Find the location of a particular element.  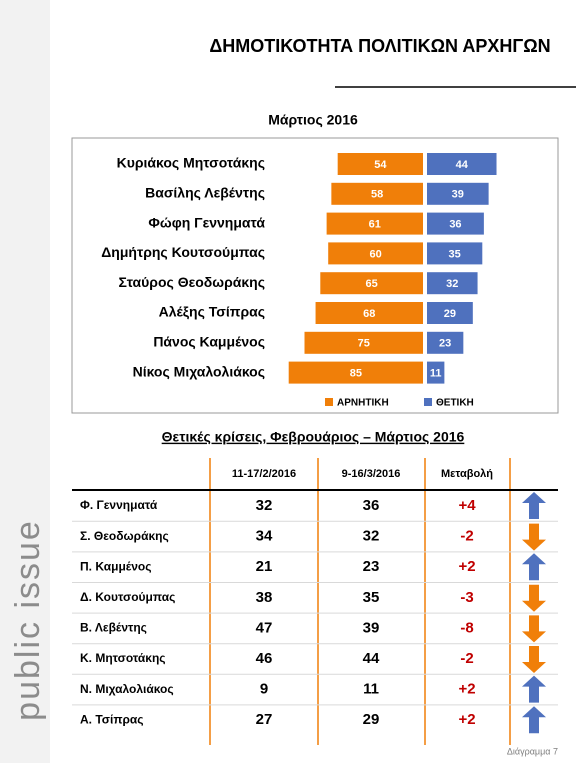

row-name: Ν. Μιχαλολιάκος is located at coordinates (127, 689).